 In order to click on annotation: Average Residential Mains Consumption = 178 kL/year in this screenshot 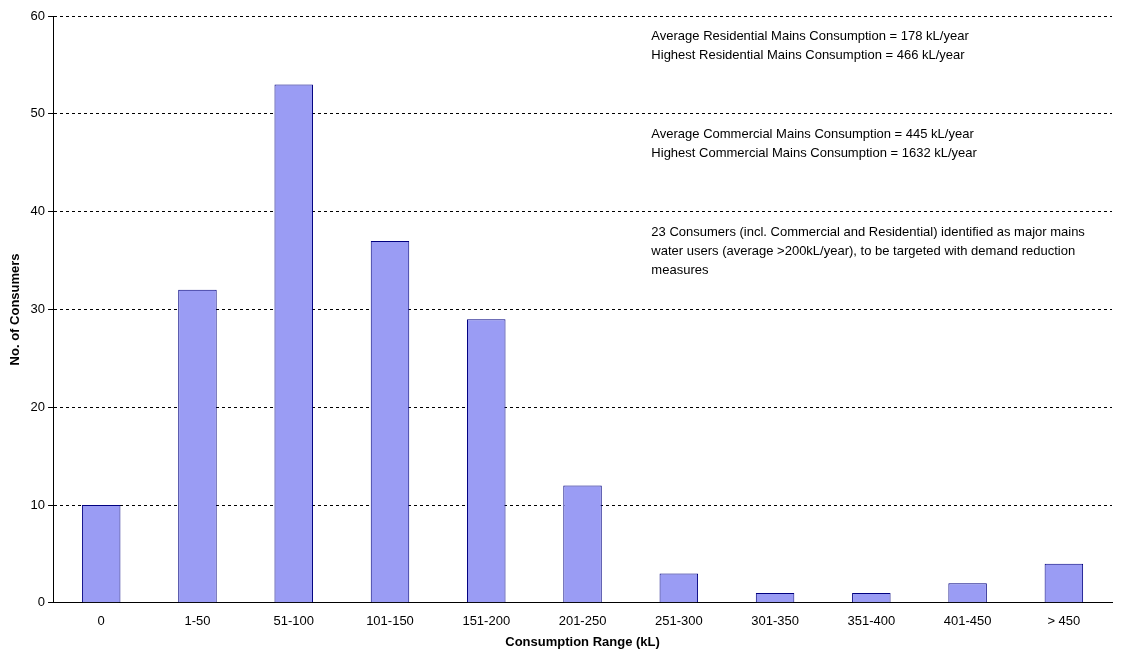, I will do `click(810, 36)`.